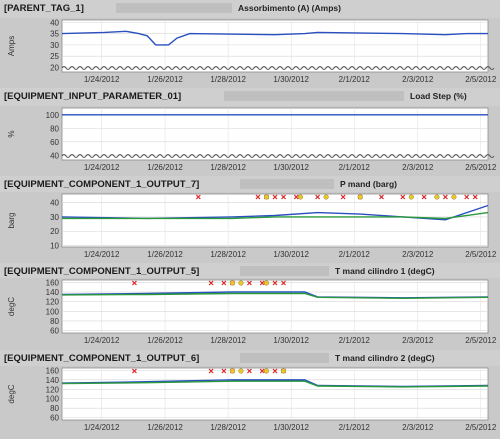 The image size is (500, 439). What do you see at coordinates (54, 231) in the screenshot?
I see `y-tick-label: 20` at bounding box center [54, 231].